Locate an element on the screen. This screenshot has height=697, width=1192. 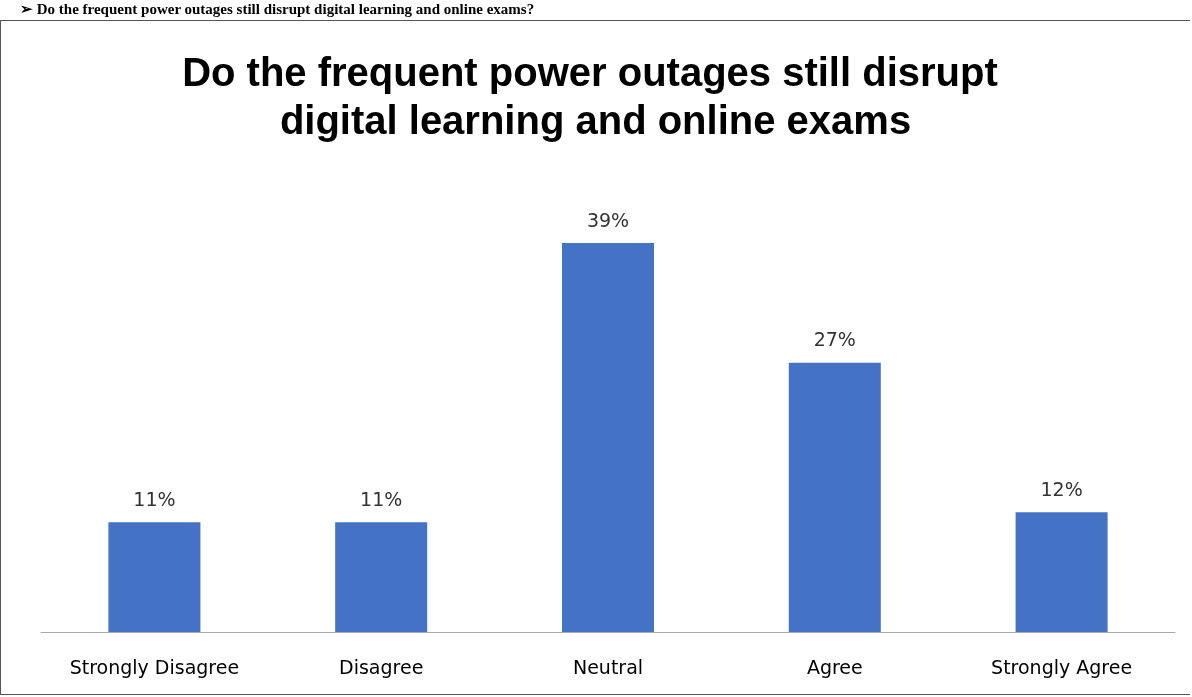
x-tick-label: Disagree is located at coordinates (381, 666).